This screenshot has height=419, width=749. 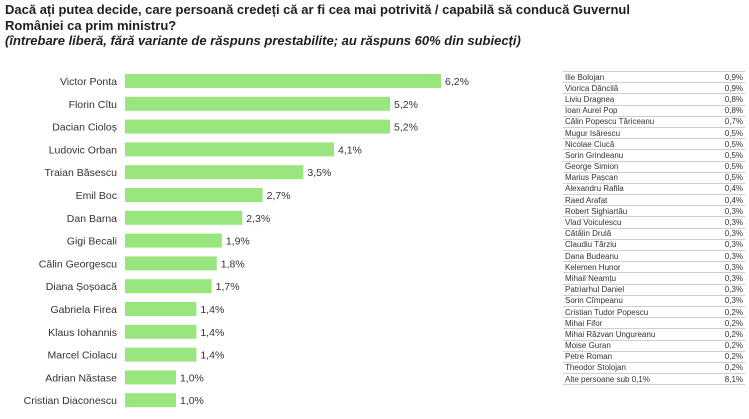 I want to click on data-label: 6,2%, so click(x=457, y=82).